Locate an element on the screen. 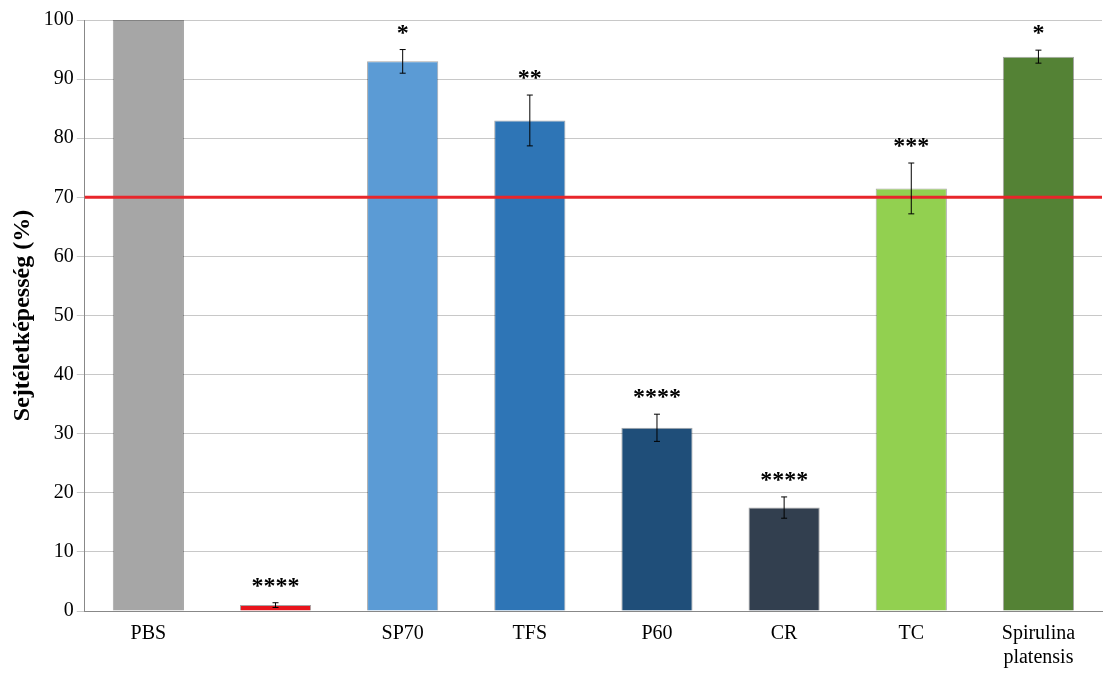  y-tick-label: 80 is located at coordinates (63, 136).